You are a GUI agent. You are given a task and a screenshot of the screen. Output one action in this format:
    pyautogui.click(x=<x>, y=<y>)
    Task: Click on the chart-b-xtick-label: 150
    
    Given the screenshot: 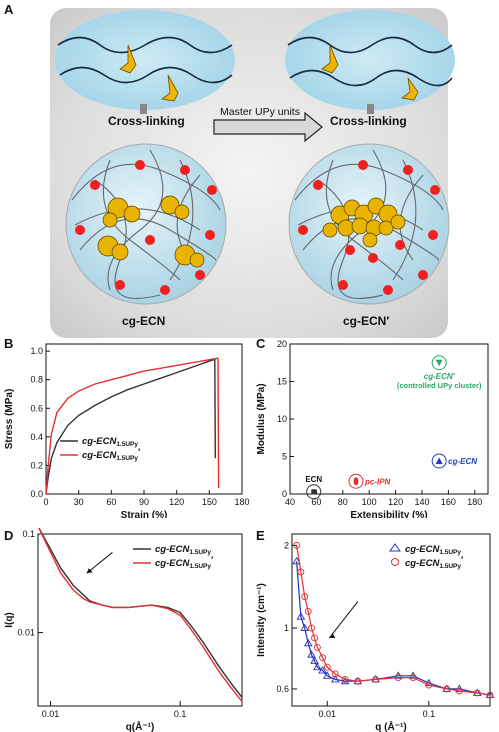 What is the action you would take?
    pyautogui.click(x=209, y=502)
    